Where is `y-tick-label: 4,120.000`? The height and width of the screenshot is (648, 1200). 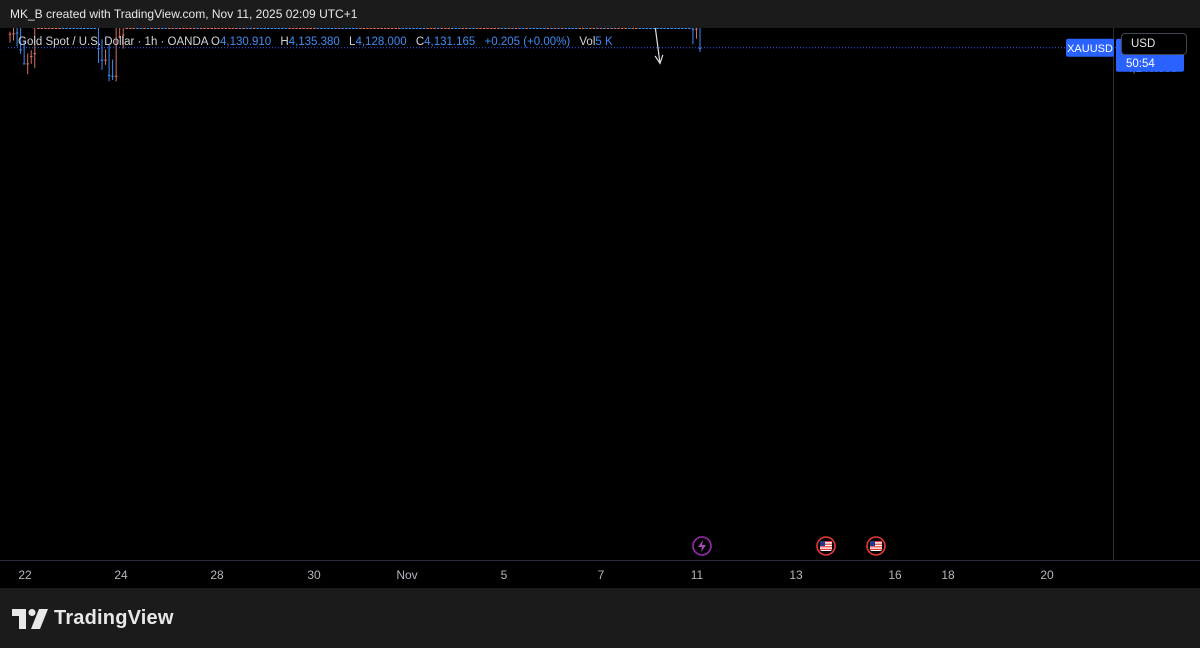
y-tick-label: 4,120.000 is located at coordinates (1151, 28).